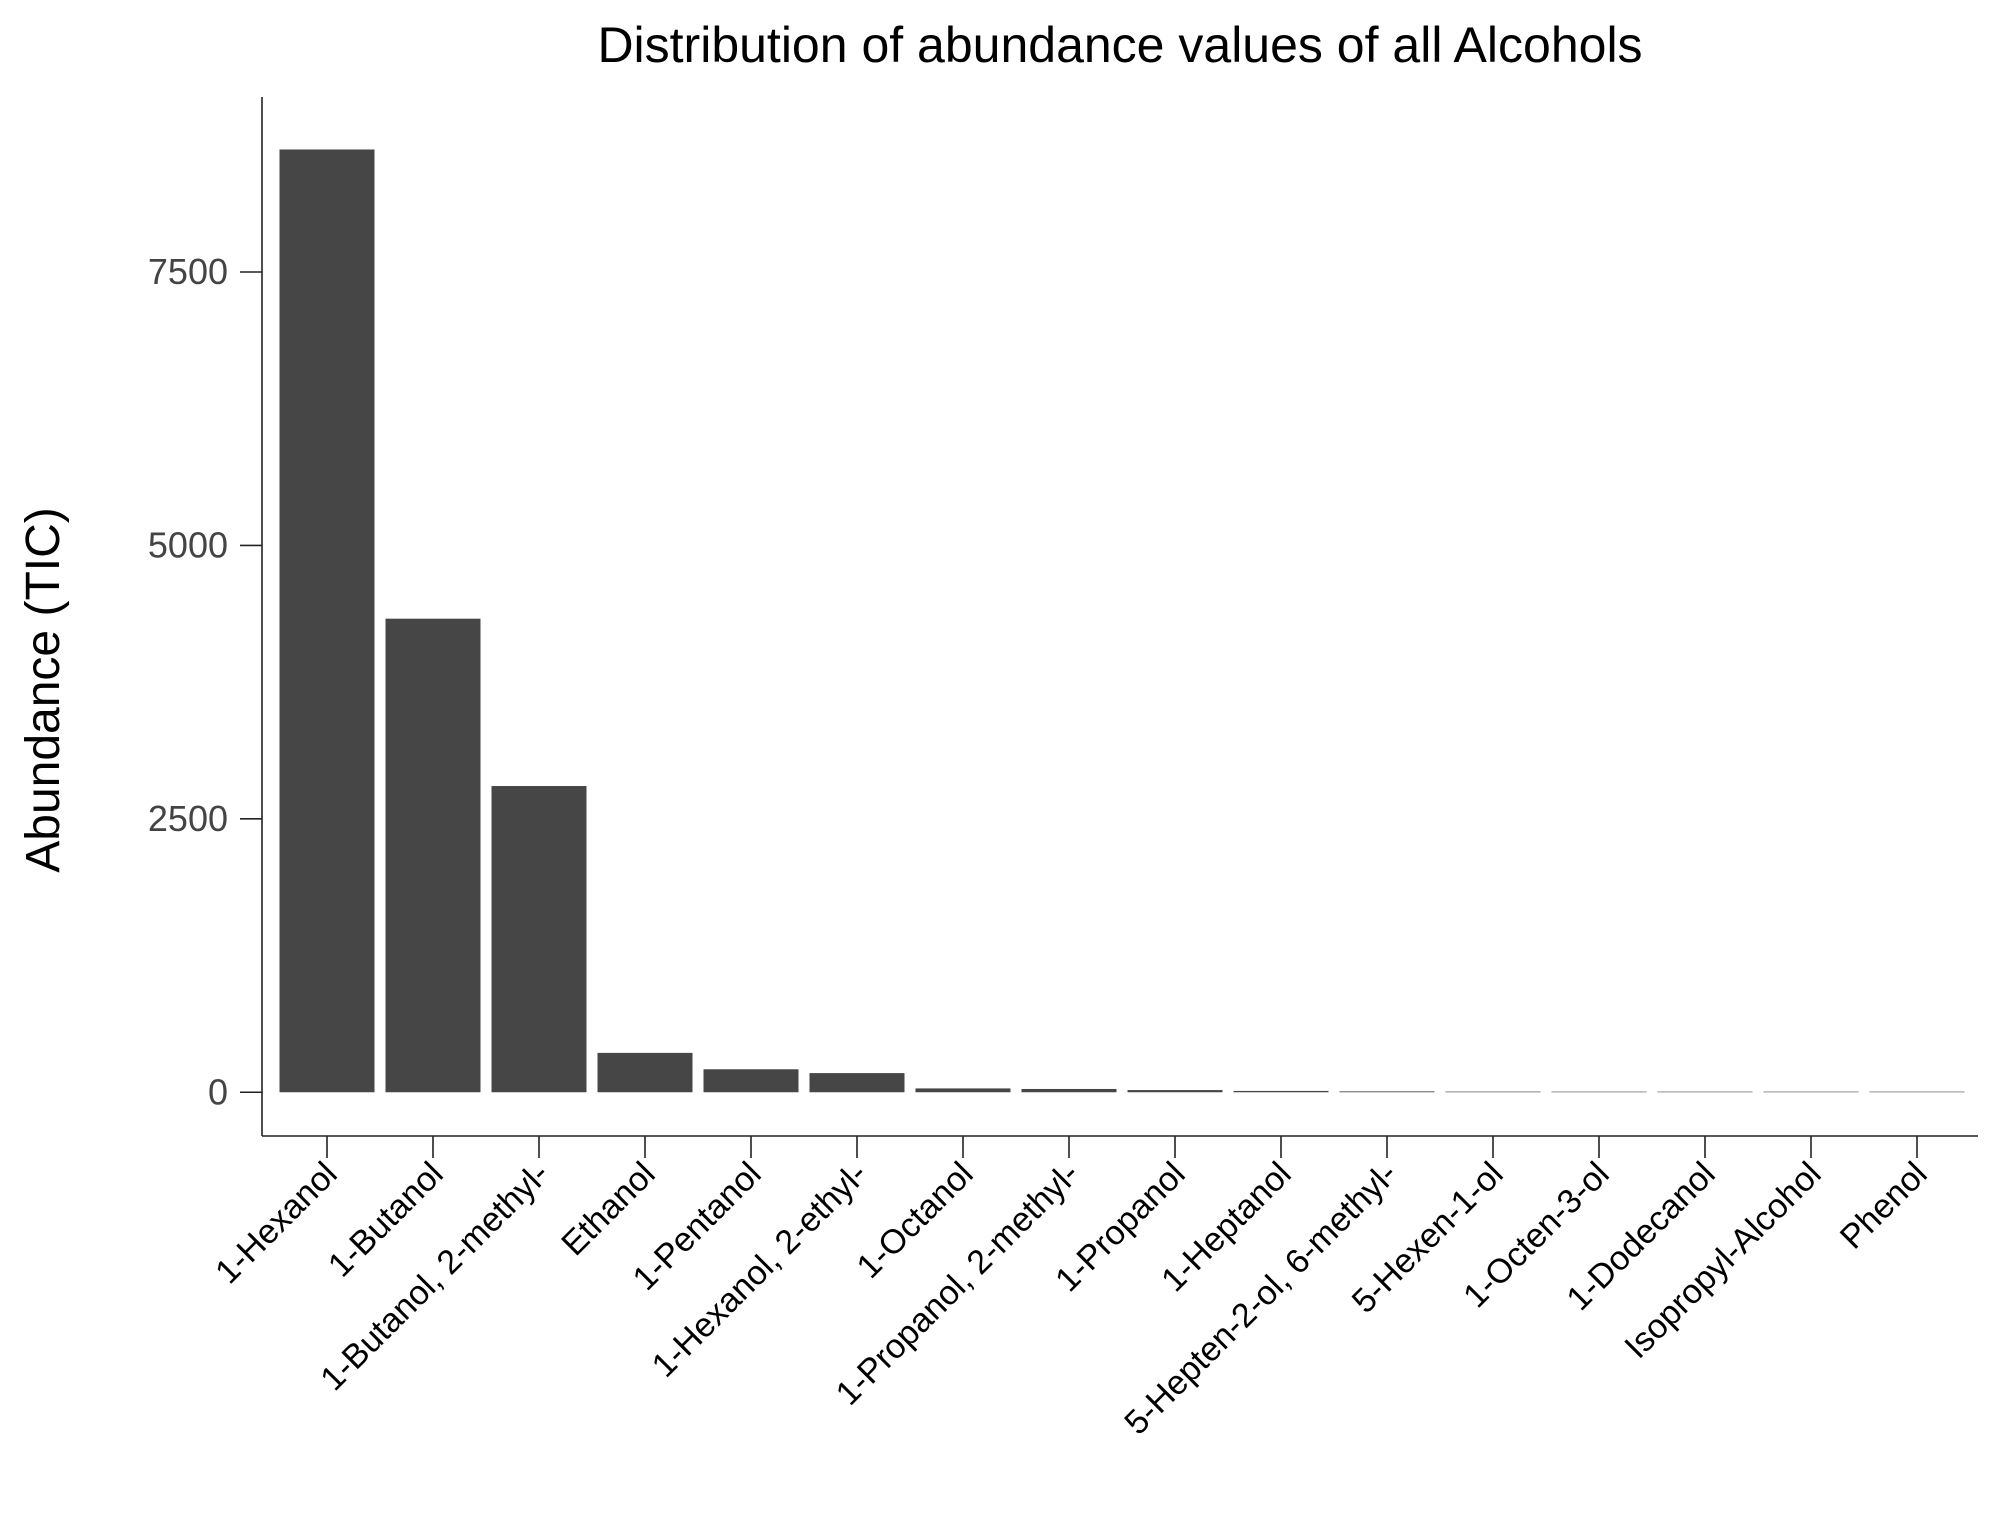 The width and height of the screenshot is (1991, 1528). I want to click on x-tick-label: Phenol, so click(1884, 1206).